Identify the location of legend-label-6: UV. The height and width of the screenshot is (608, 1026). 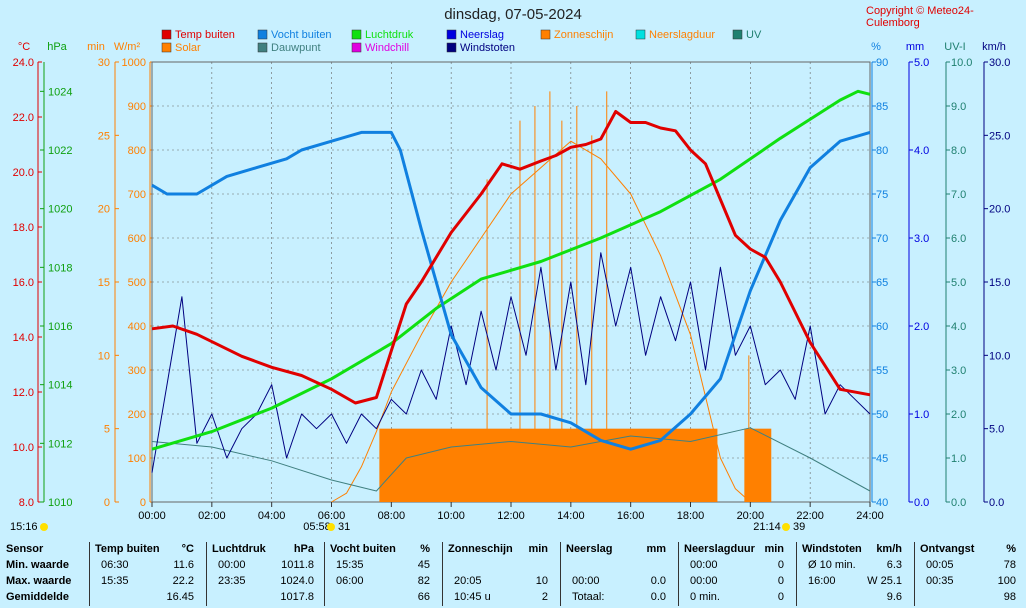
(754, 35).